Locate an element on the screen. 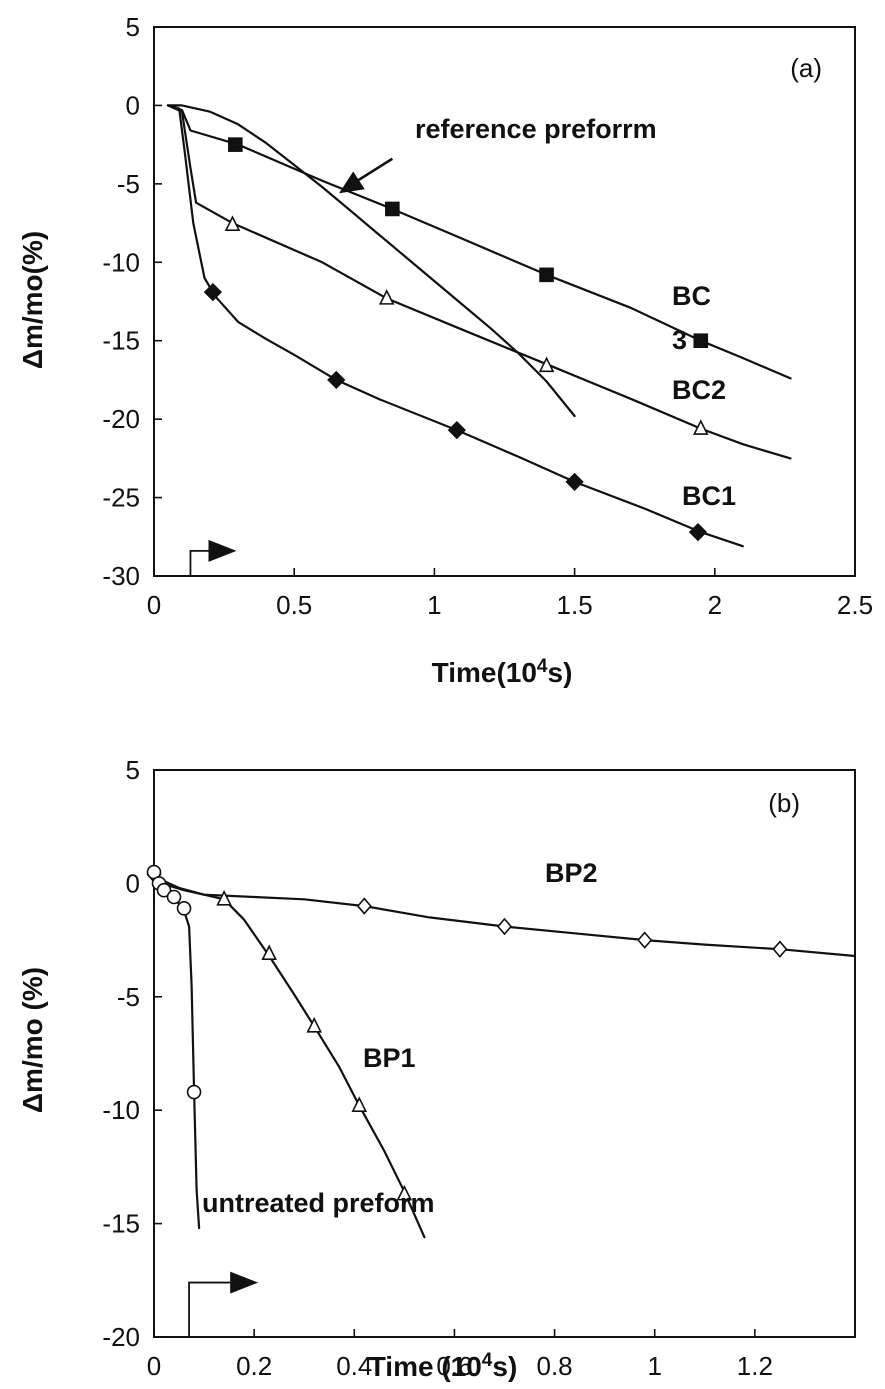  annotation-reference-preform: reference preforrm is located at coordinates (536, 129).